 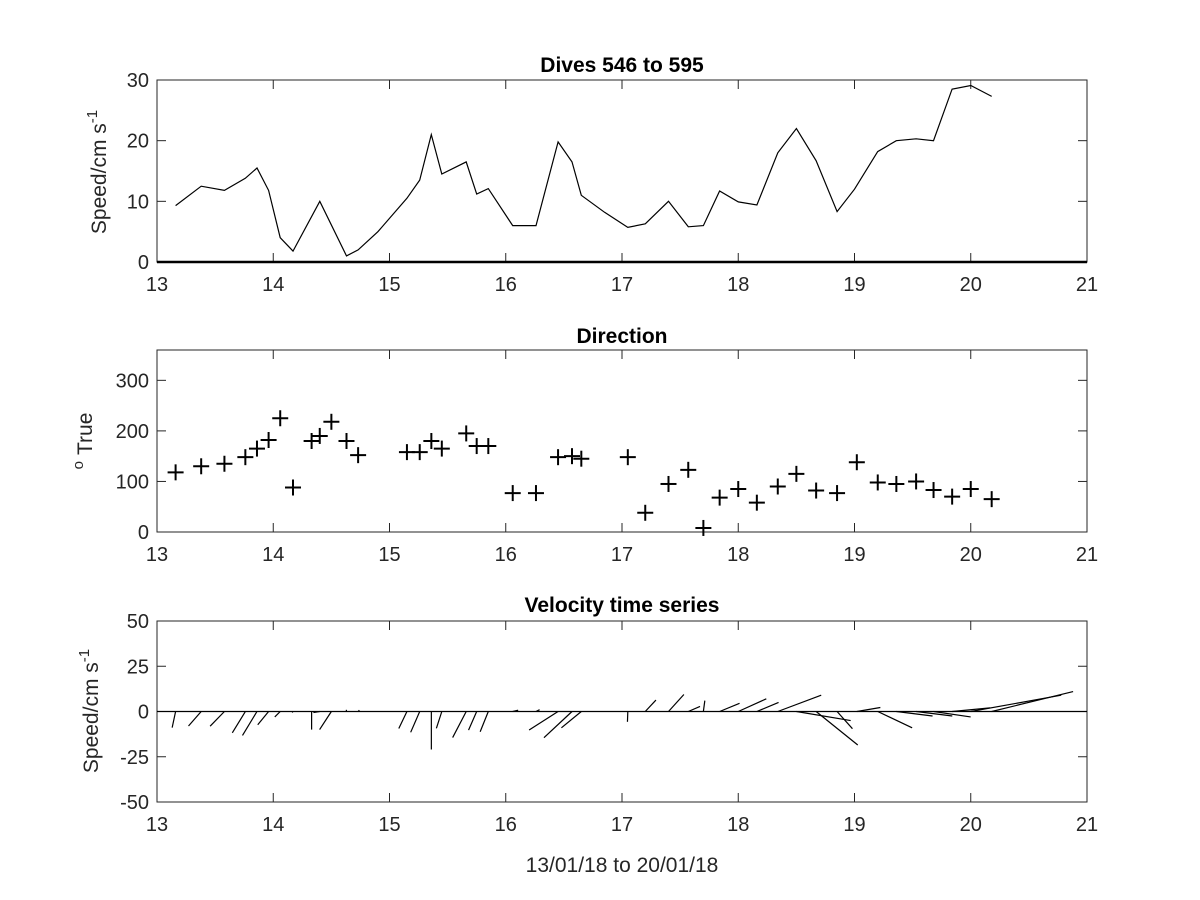 What do you see at coordinates (138, 202) in the screenshot?
I see `speed-ytick-label: 10` at bounding box center [138, 202].